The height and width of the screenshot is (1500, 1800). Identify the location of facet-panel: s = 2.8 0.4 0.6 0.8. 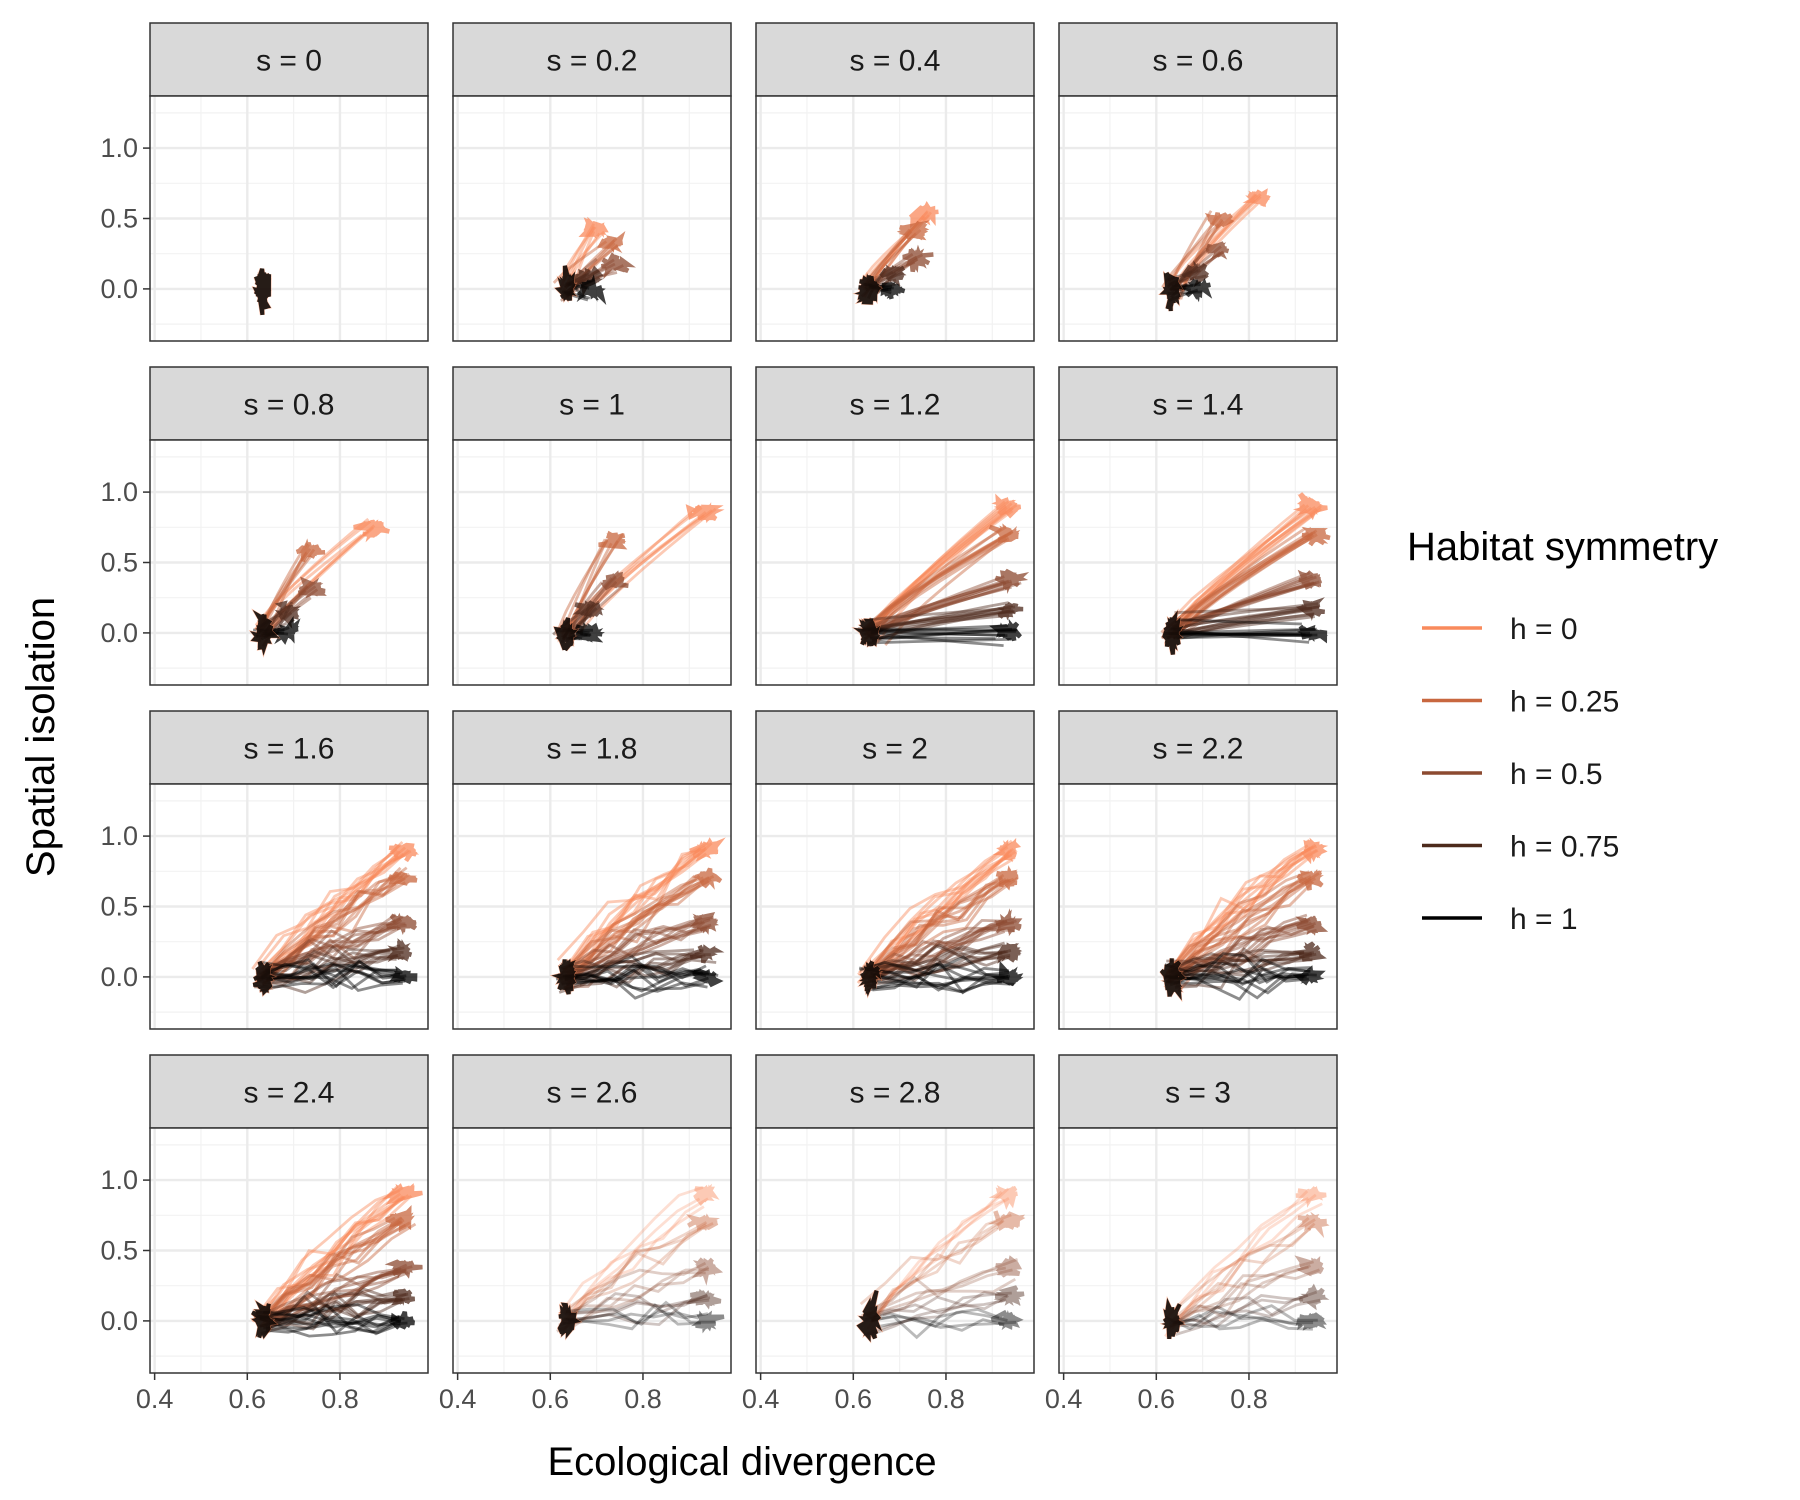
(888, 1234).